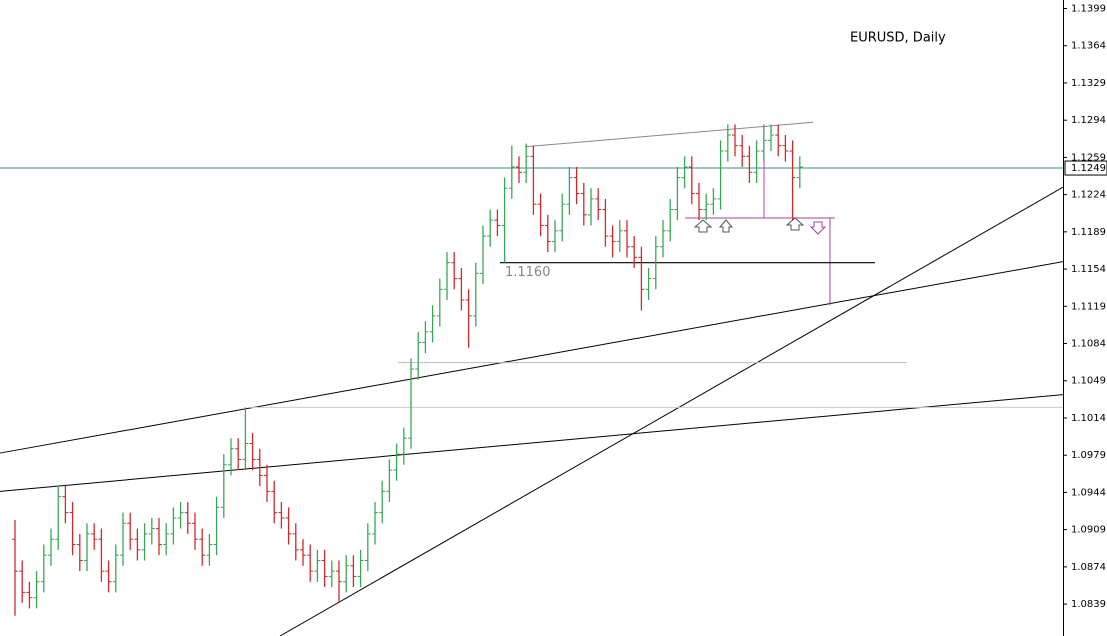  I want to click on arrows, so click(760, 226).